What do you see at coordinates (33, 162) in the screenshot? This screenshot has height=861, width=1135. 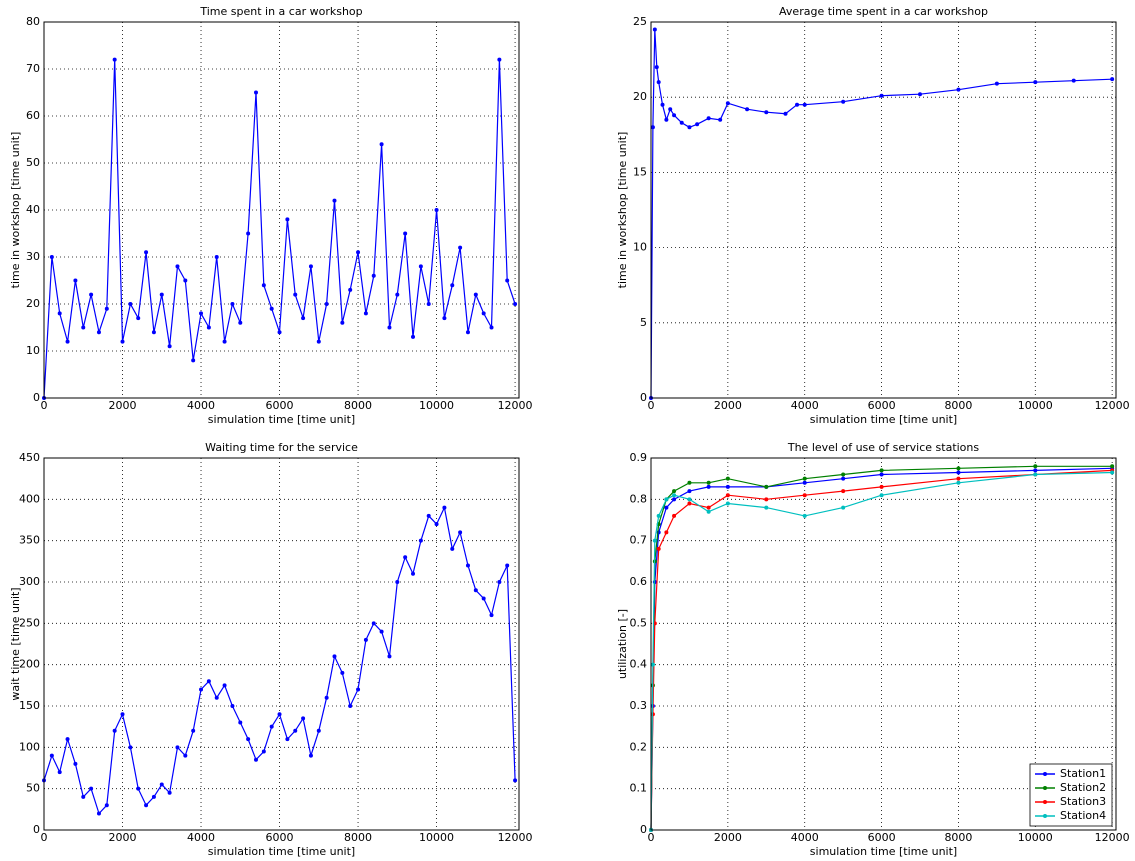 I see `y-tick-label: 50` at bounding box center [33, 162].